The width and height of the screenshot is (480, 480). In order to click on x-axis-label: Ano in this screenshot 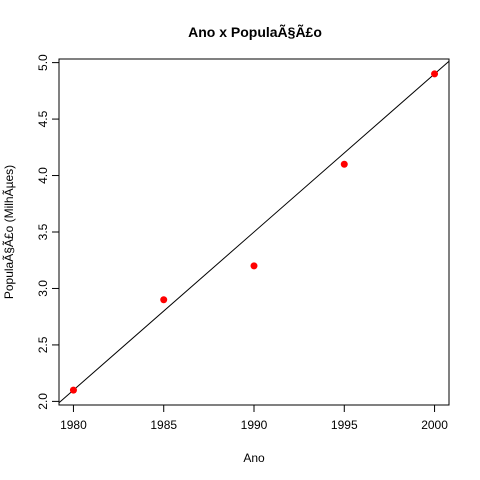, I will do `click(254, 458)`.